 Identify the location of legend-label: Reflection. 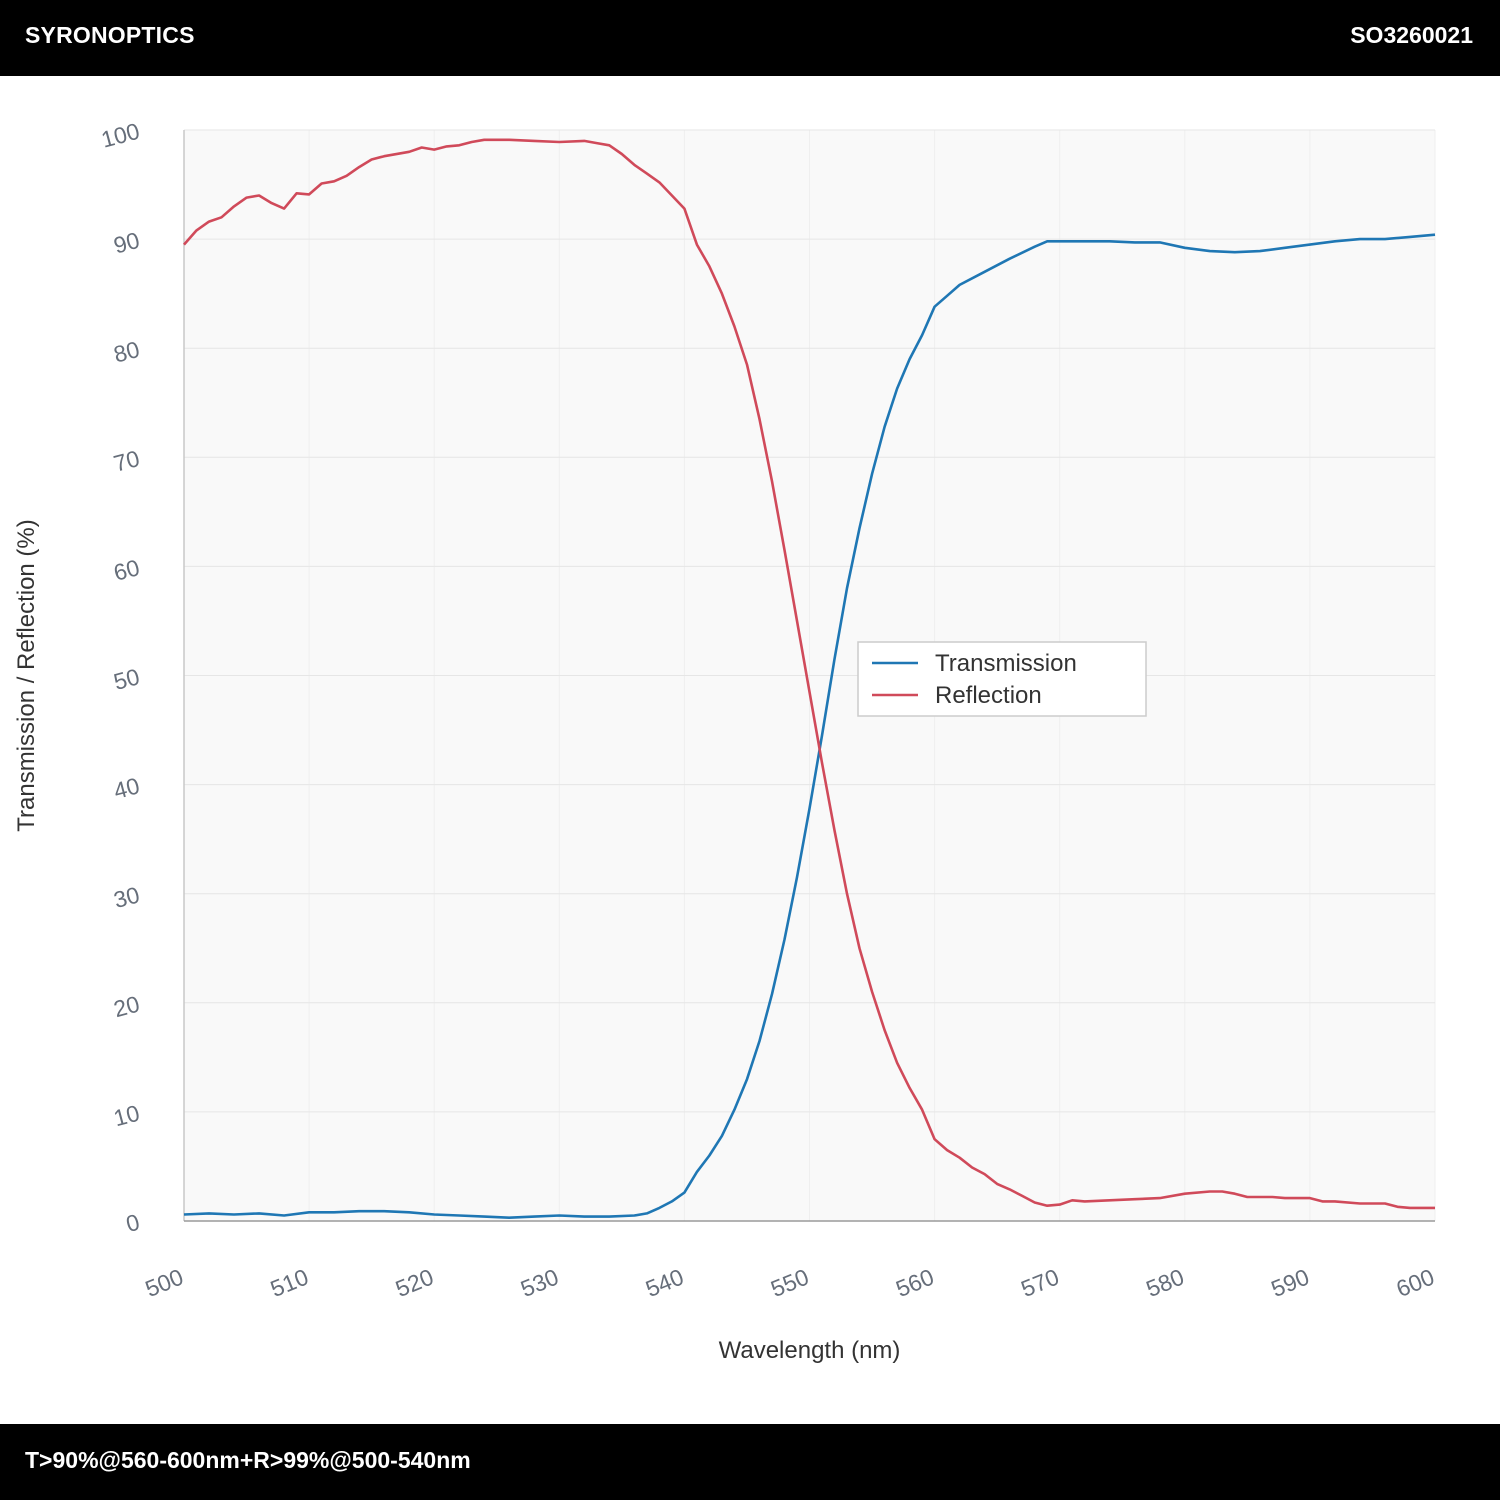
(988, 695).